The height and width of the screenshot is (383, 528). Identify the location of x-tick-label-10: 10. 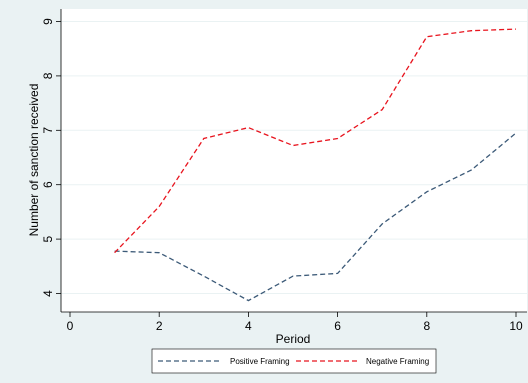
(516, 326).